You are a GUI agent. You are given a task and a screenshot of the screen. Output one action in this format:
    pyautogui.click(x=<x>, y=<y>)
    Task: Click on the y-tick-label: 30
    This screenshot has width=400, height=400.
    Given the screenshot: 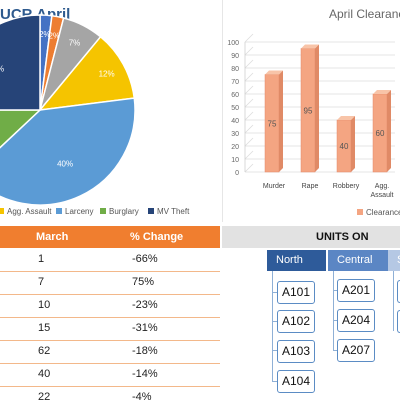 What is the action you would take?
    pyautogui.click(x=235, y=134)
    